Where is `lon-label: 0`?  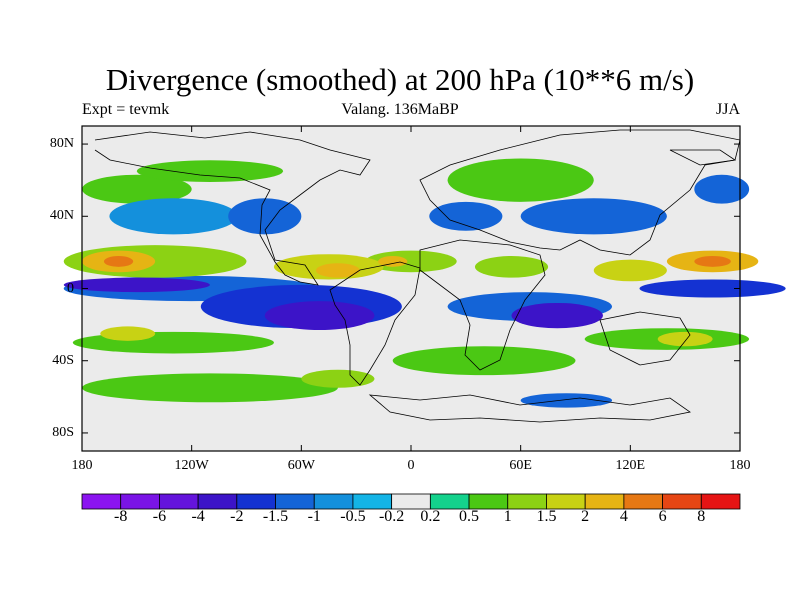
lon-label: 0 is located at coordinates (411, 465).